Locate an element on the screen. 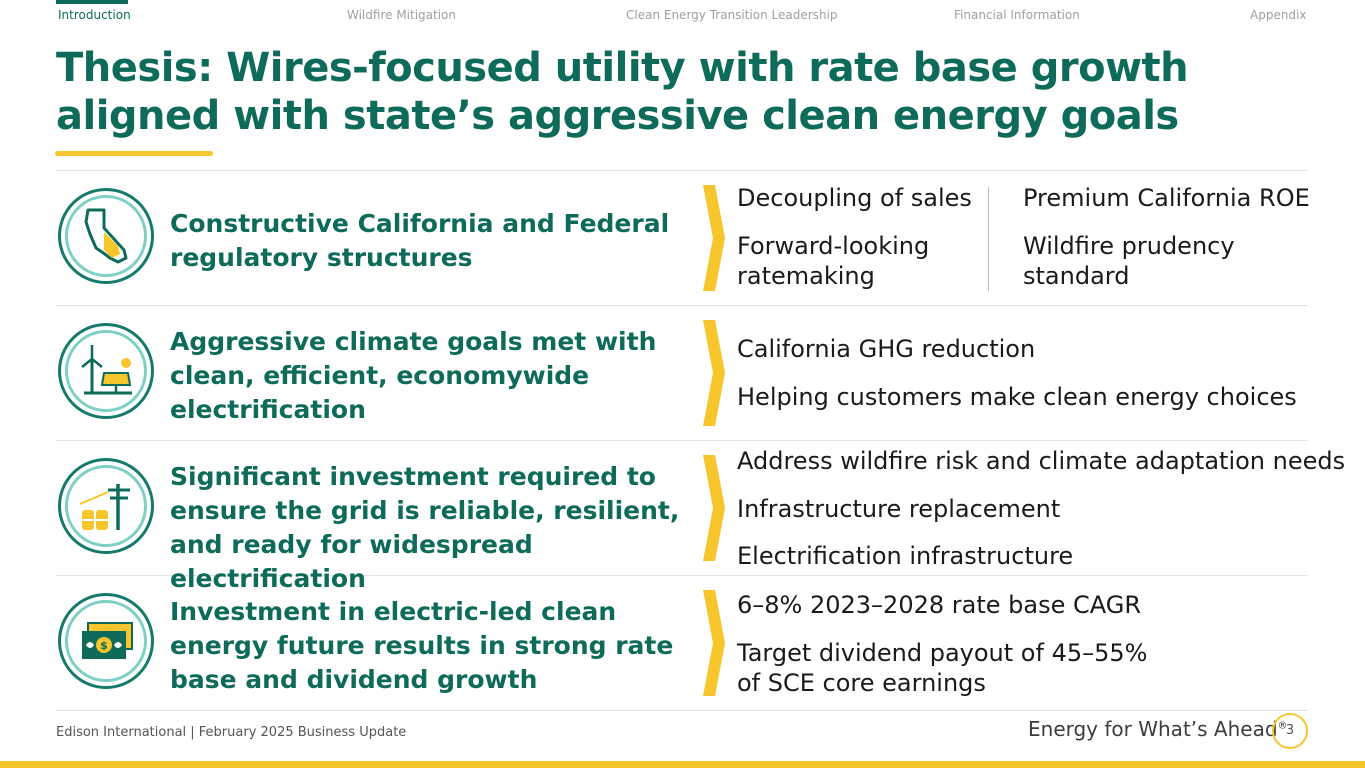 Image resolution: width=1365 pixels, height=768 pixels. nav-wildfire-mitigation: Wildfire Mitigation is located at coordinates (401, 15).